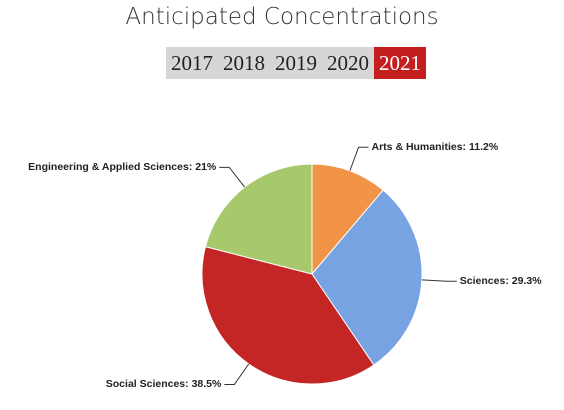  What do you see at coordinates (400, 63) in the screenshot?
I see `year-tab: 2021` at bounding box center [400, 63].